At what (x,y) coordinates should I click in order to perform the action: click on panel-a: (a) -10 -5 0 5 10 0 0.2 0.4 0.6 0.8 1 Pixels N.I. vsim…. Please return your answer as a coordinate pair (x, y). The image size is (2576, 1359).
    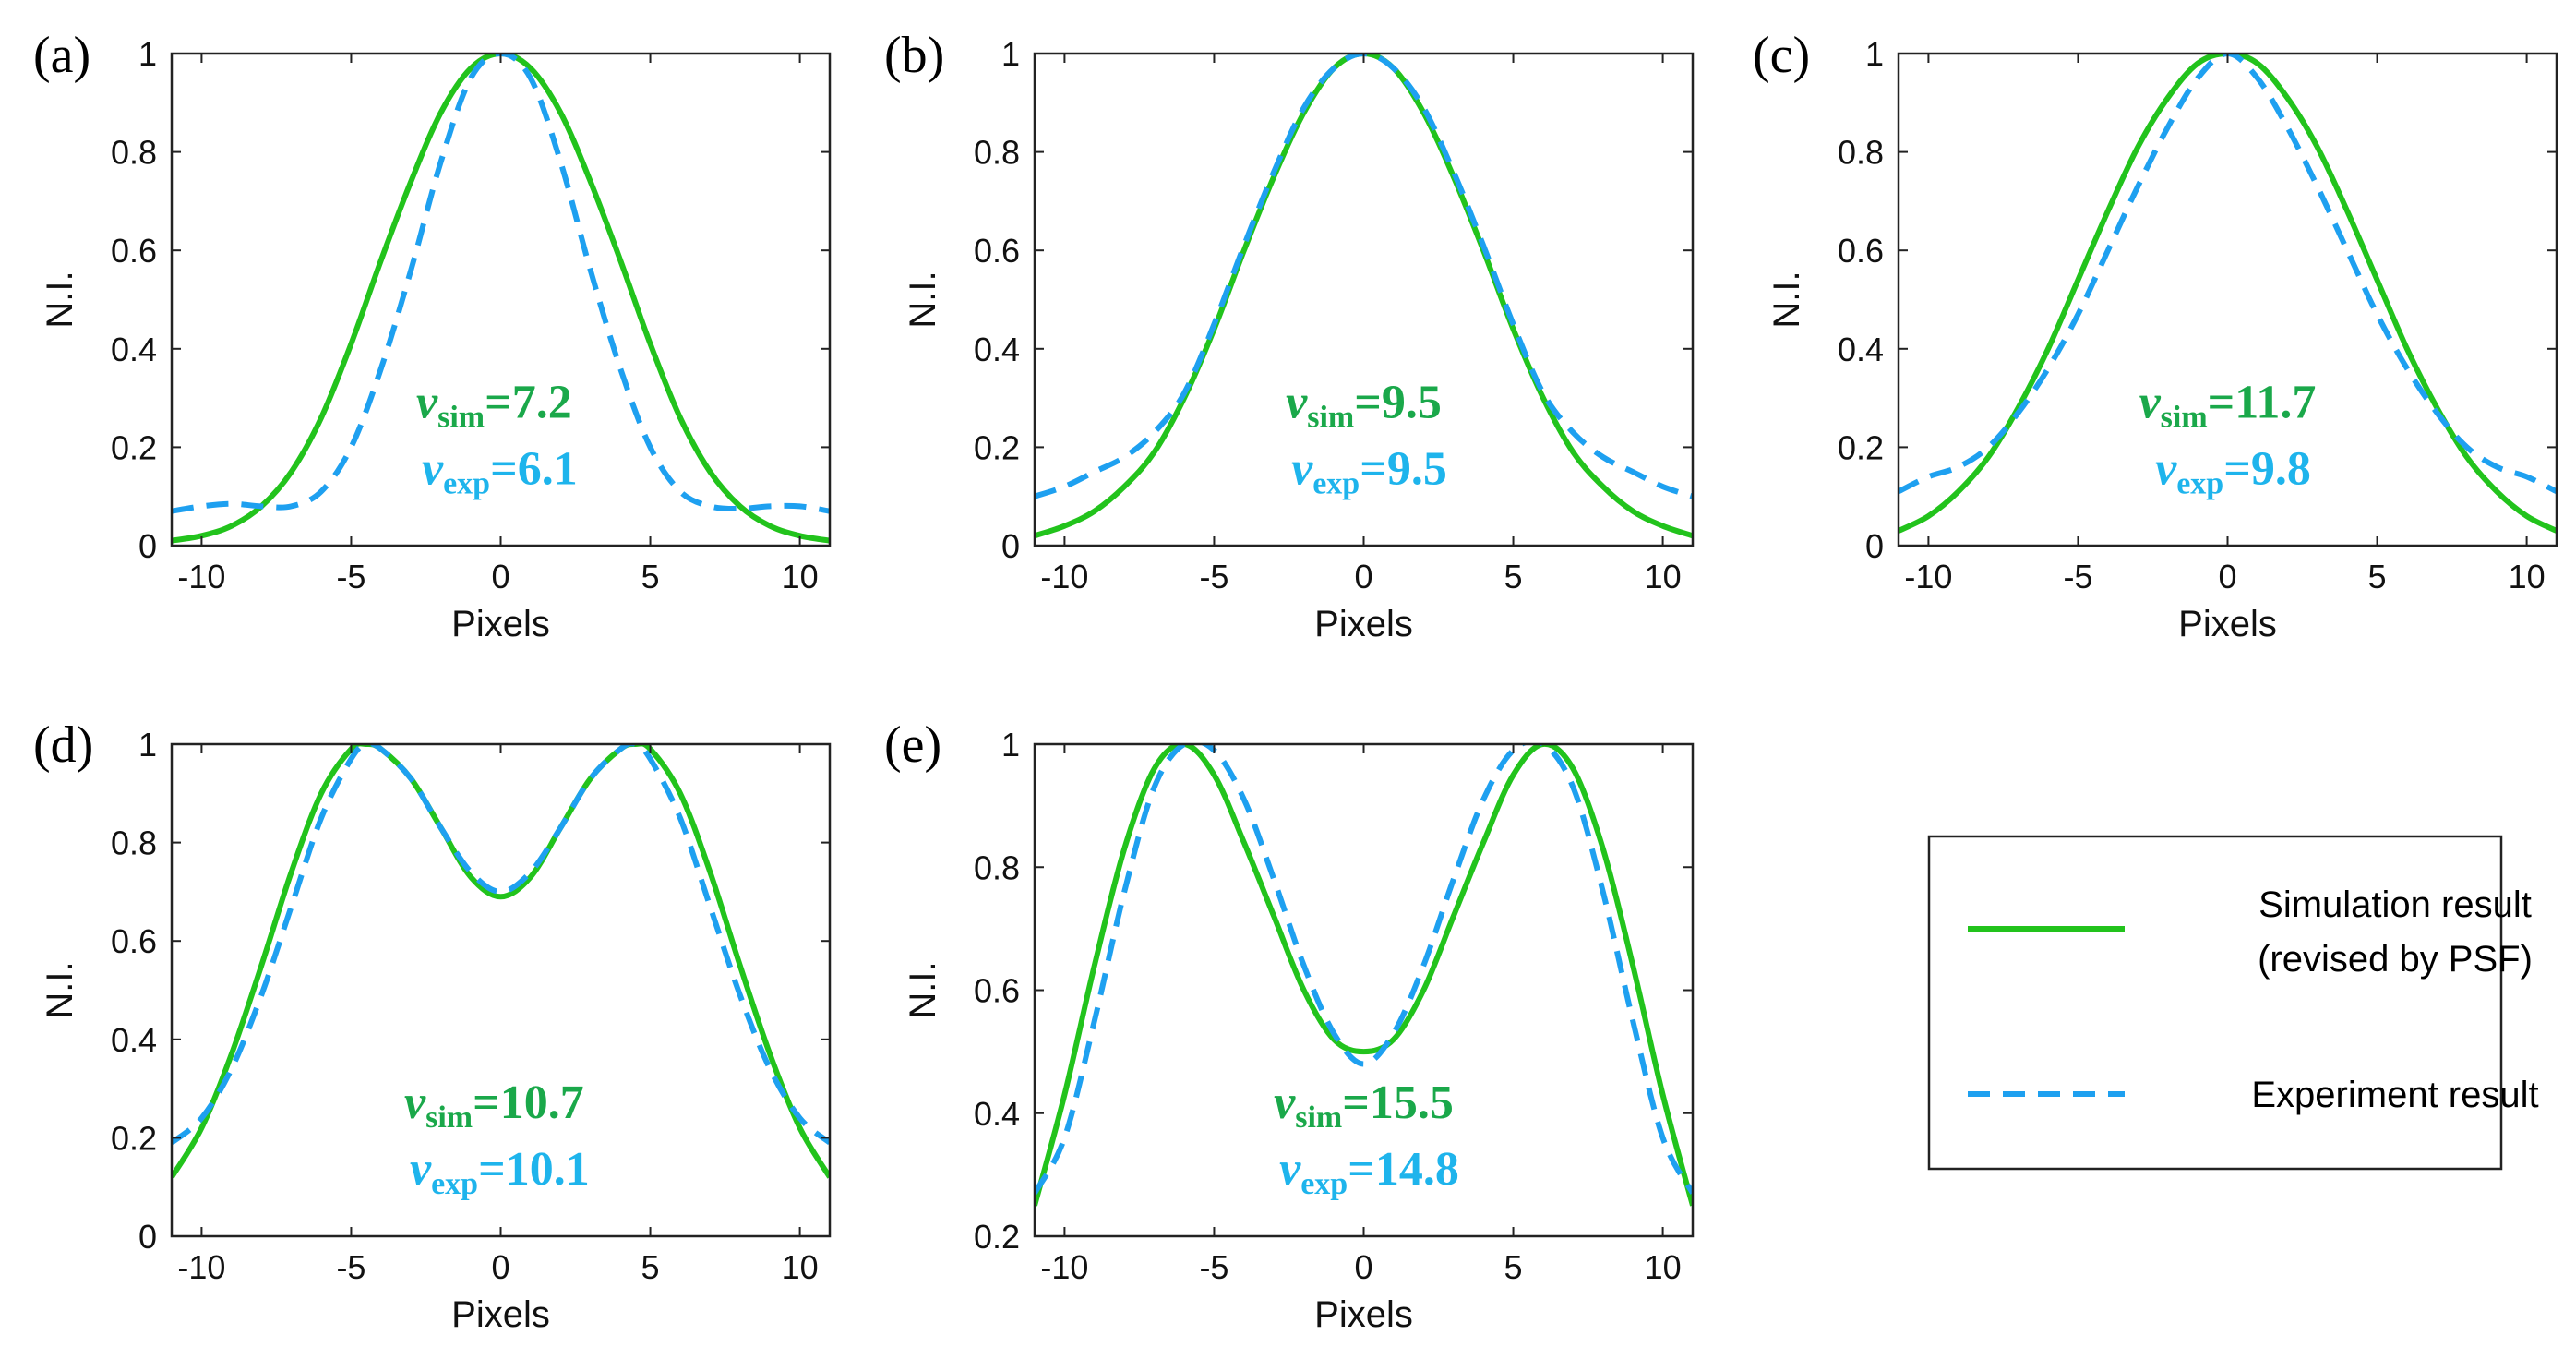
    Looking at the image, I should click on (433, 335).